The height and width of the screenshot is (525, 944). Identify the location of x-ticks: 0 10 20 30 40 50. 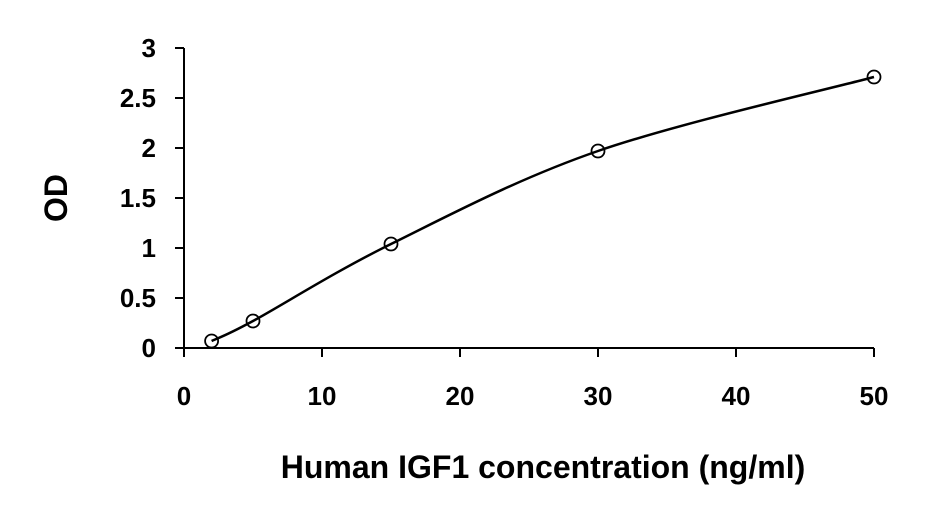
(533, 379).